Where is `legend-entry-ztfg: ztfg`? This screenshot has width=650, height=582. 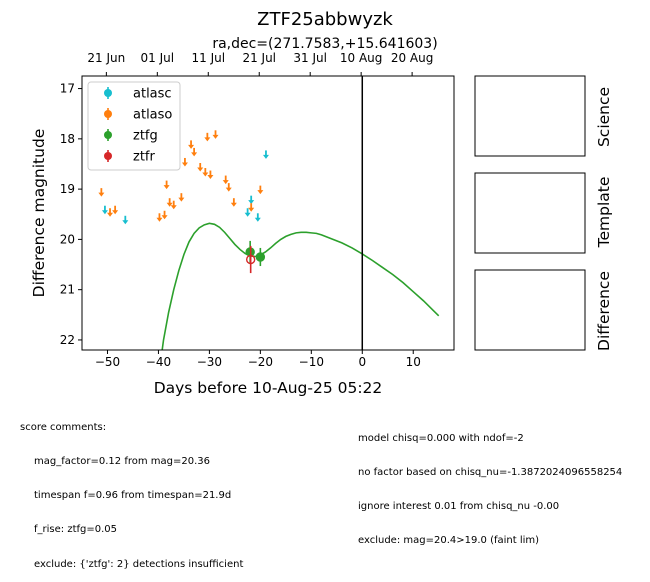 legend-entry-ztfg: ztfg is located at coordinates (131, 136).